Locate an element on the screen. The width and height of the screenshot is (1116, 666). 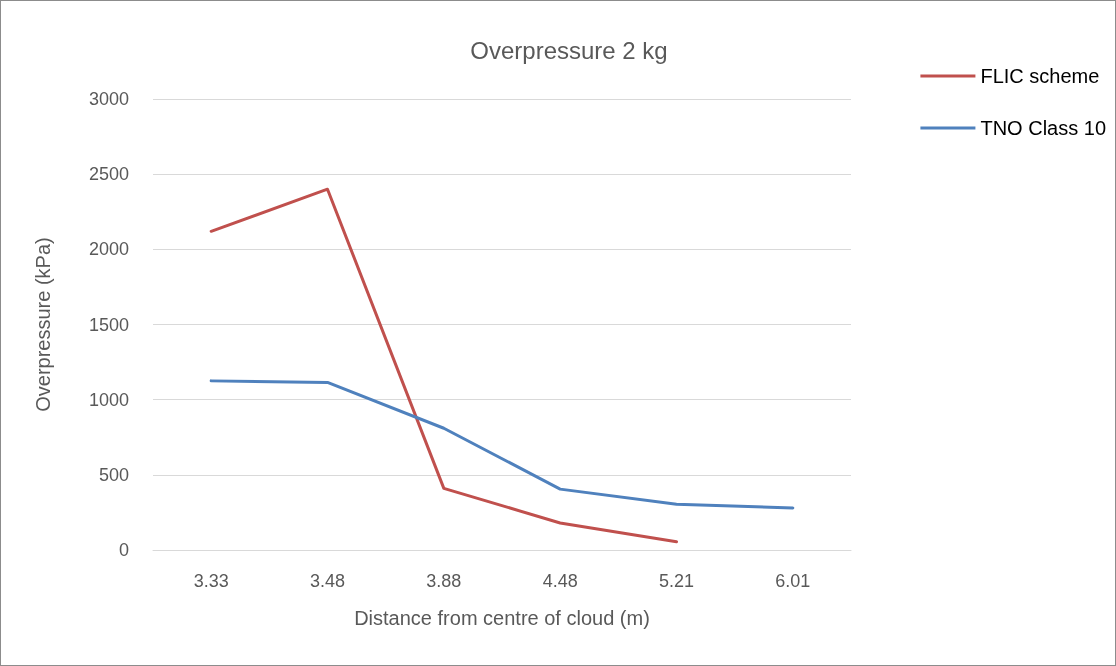
y-tick-label: 3000 is located at coordinates (108, 99).